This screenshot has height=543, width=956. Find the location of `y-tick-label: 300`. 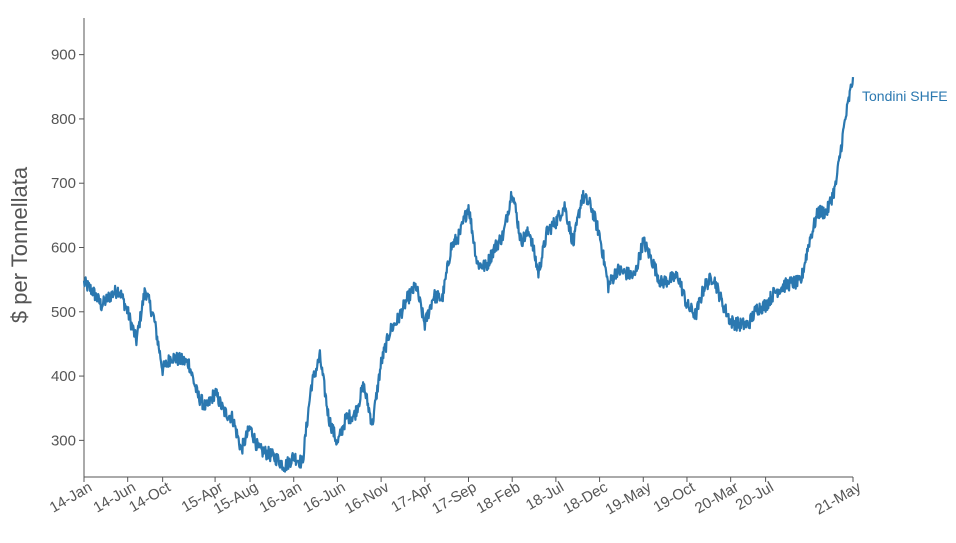

y-tick-label: 300 is located at coordinates (63, 440).